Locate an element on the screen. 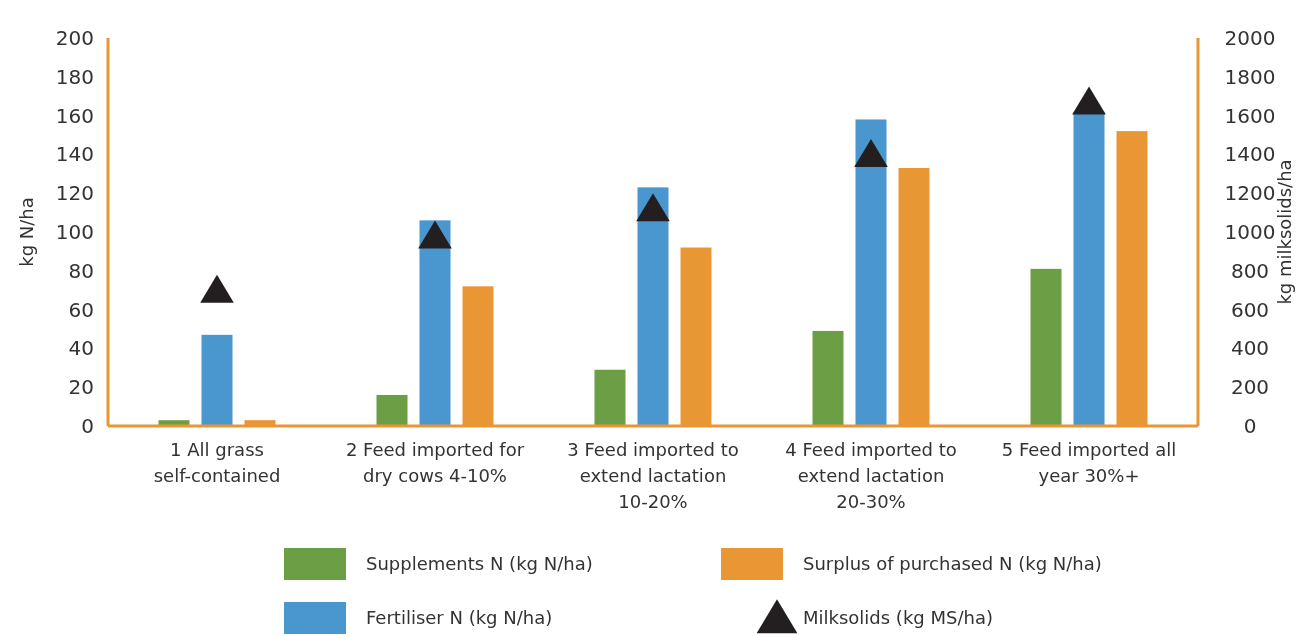 This screenshot has width=1301, height=635. y2-tick-label: 200 is located at coordinates (1250, 387).